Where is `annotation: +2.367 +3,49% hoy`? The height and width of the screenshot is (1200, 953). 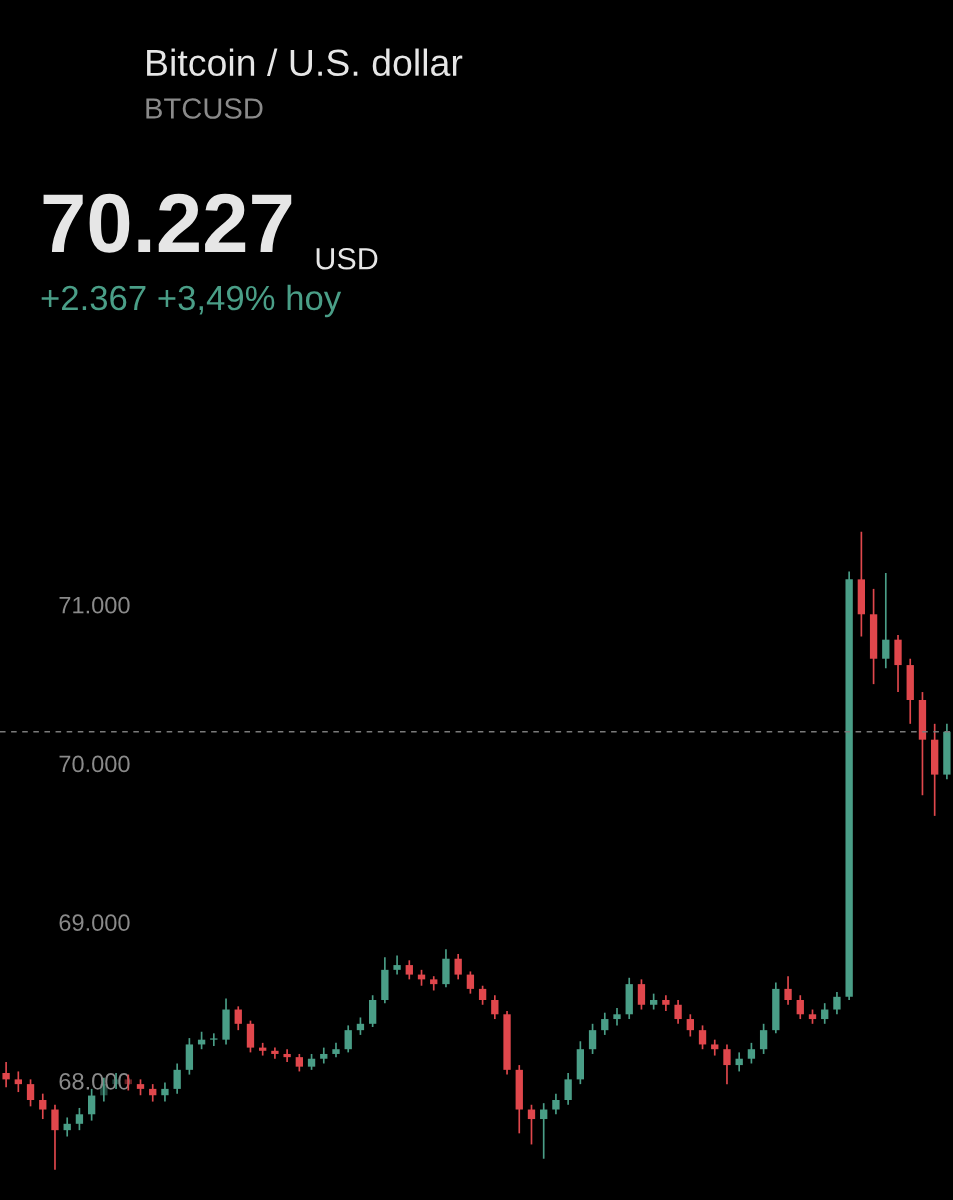 annotation: +2.367 +3,49% hoy is located at coordinates (191, 301).